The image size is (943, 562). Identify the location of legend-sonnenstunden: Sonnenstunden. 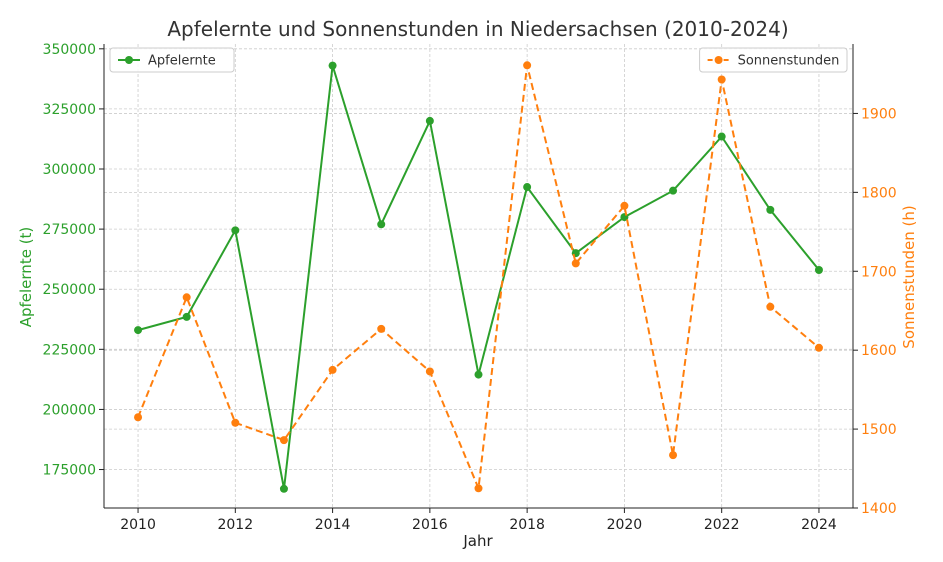
(773, 60).